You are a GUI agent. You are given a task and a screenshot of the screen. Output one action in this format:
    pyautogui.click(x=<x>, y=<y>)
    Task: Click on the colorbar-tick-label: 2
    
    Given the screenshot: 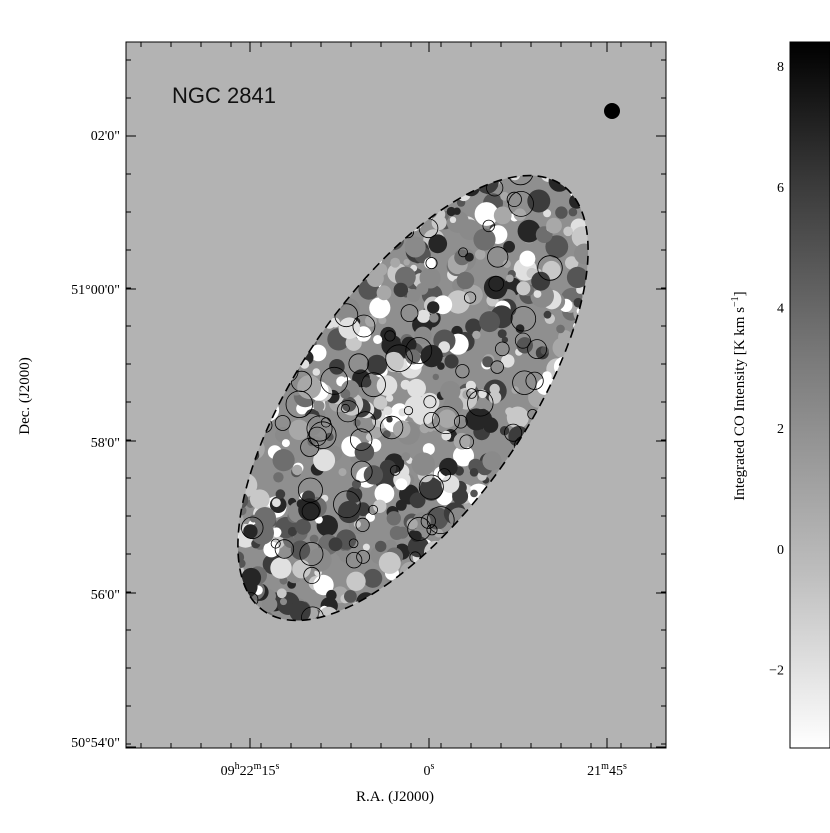 What is the action you would take?
    pyautogui.click(x=780, y=429)
    